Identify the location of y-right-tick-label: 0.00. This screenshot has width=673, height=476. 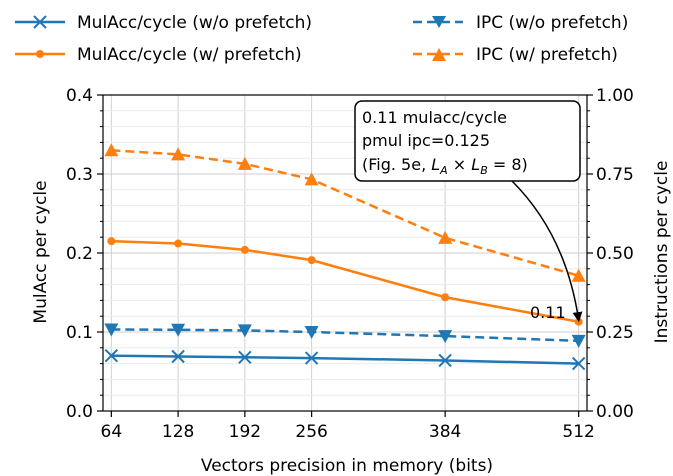
(615, 412).